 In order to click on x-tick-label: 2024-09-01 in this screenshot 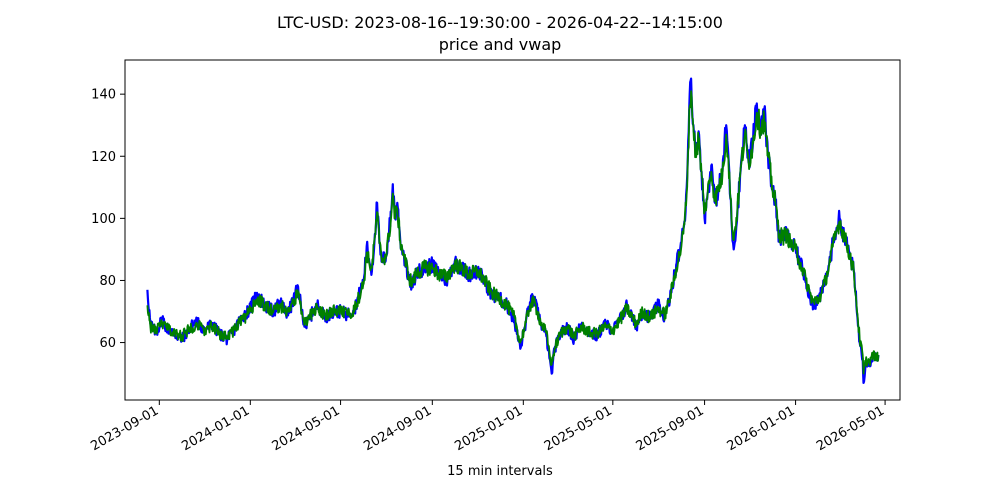, I will do `click(397, 428)`.